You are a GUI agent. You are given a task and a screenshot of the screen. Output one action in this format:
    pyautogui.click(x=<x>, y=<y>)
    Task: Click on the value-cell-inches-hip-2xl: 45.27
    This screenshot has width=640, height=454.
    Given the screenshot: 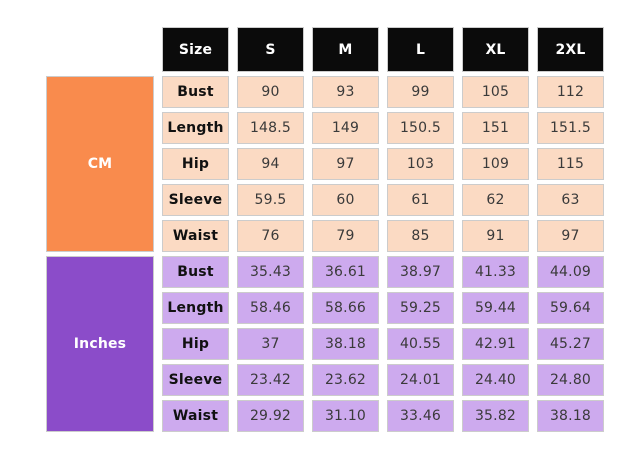 What is the action you would take?
    pyautogui.click(x=570, y=344)
    